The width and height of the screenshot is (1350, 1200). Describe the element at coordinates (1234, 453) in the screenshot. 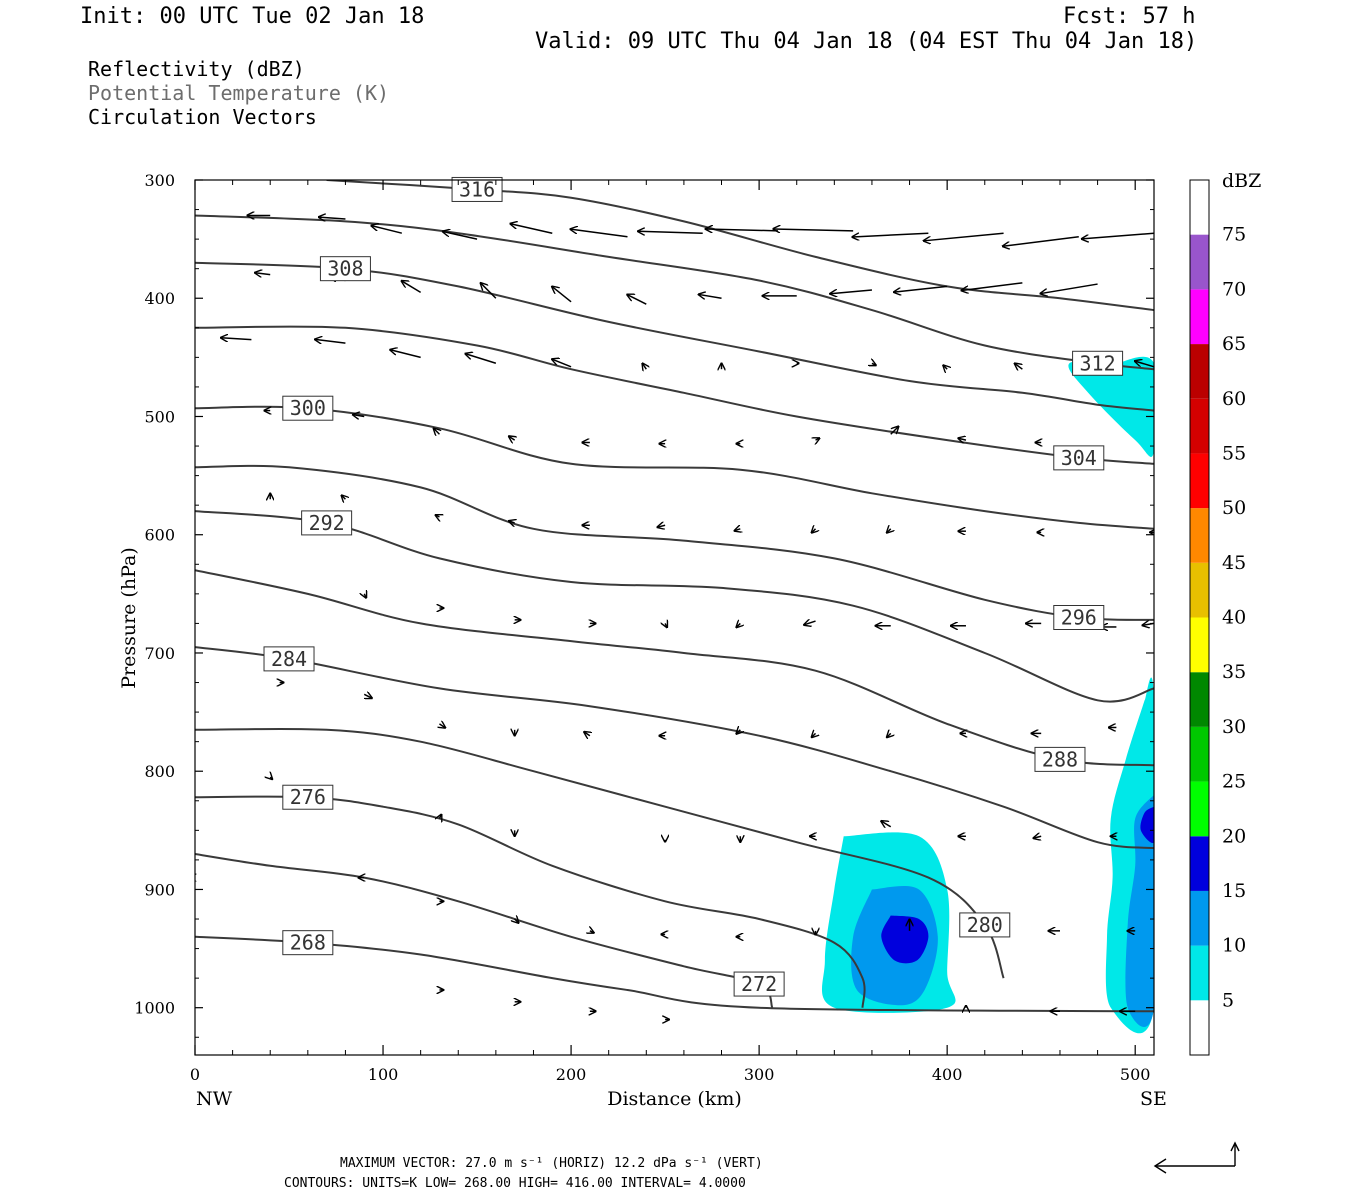

I see `colorbar-label: 55` at that location.